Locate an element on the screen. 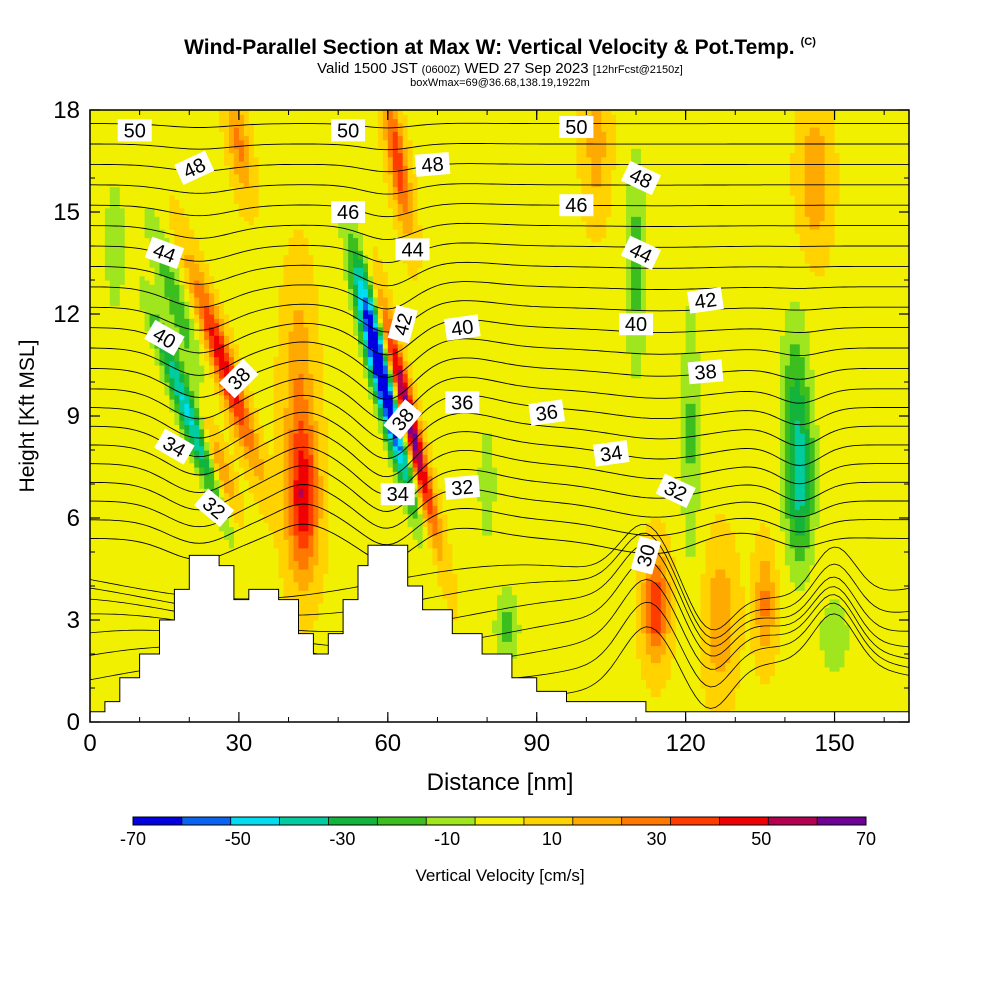 The height and width of the screenshot is (1000, 1000). contour-label-box is located at coordinates (134, 130).